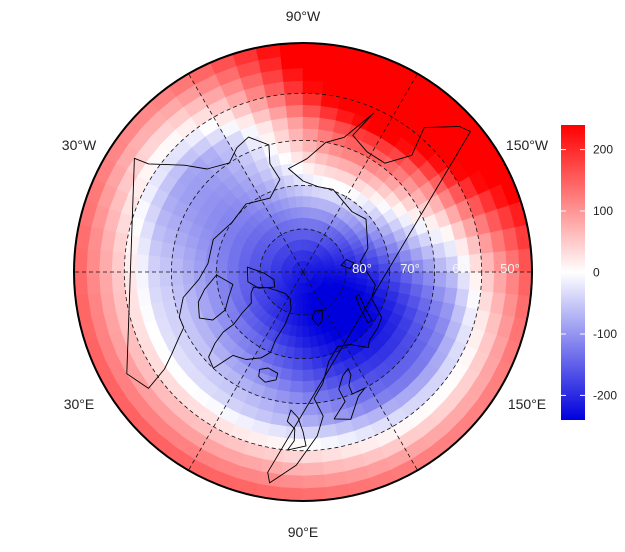  I want to click on colorbar-tick-label: 100, so click(603, 211).